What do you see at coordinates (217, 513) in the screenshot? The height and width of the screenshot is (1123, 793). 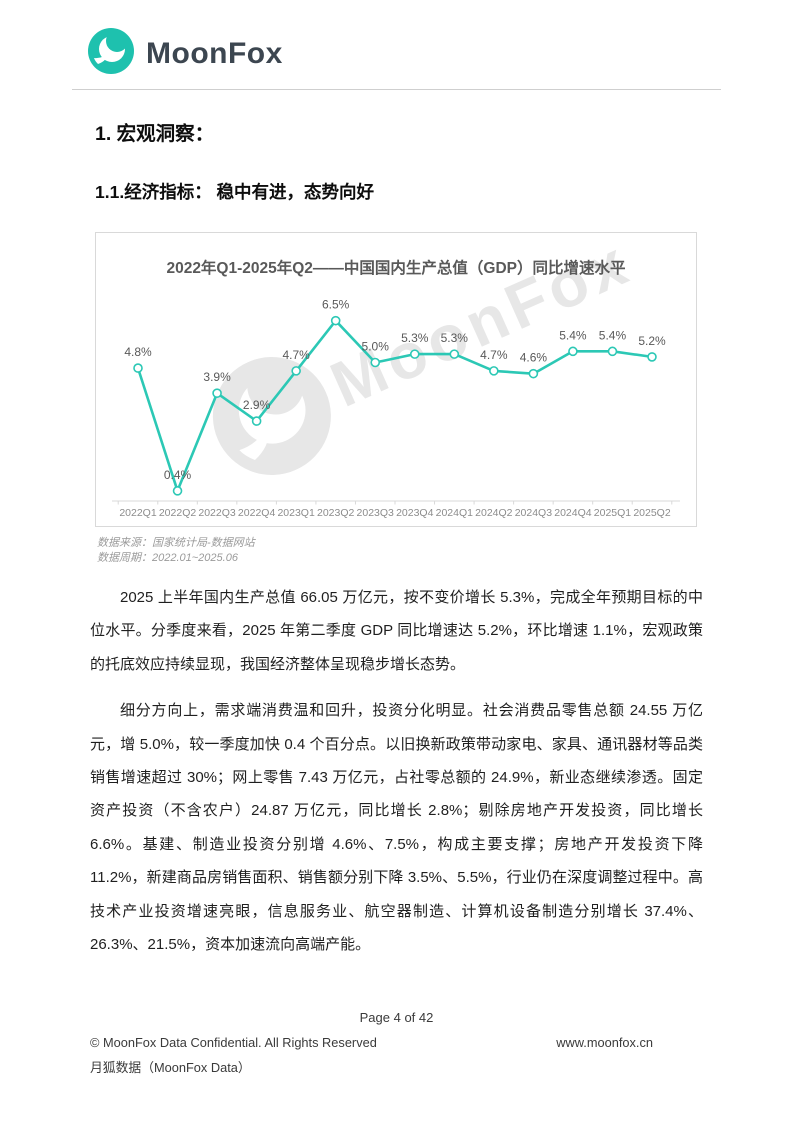 I see `svg-text: 2022Q3` at bounding box center [217, 513].